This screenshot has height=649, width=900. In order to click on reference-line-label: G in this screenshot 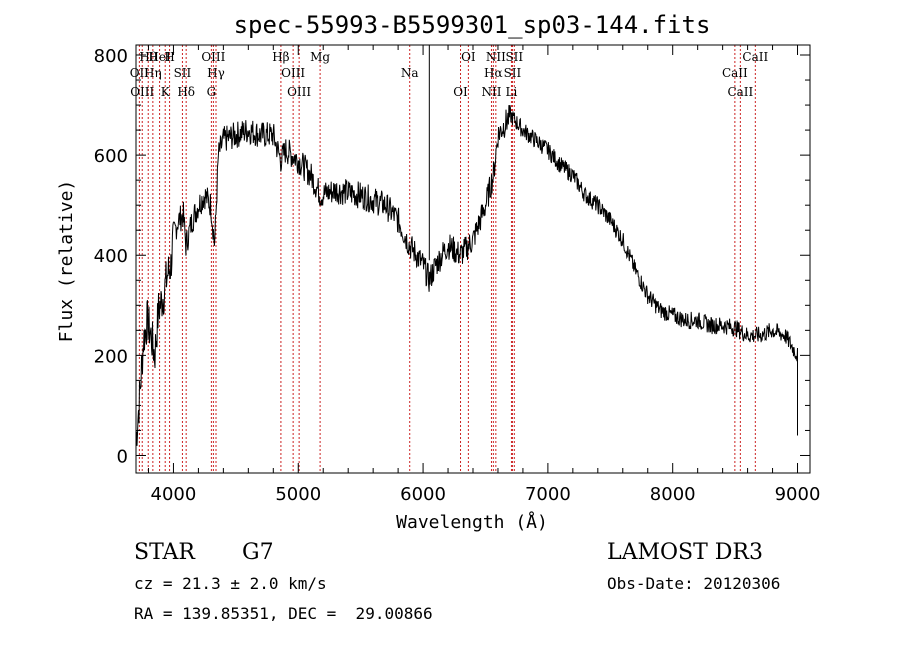, I will do `click(212, 92)`.